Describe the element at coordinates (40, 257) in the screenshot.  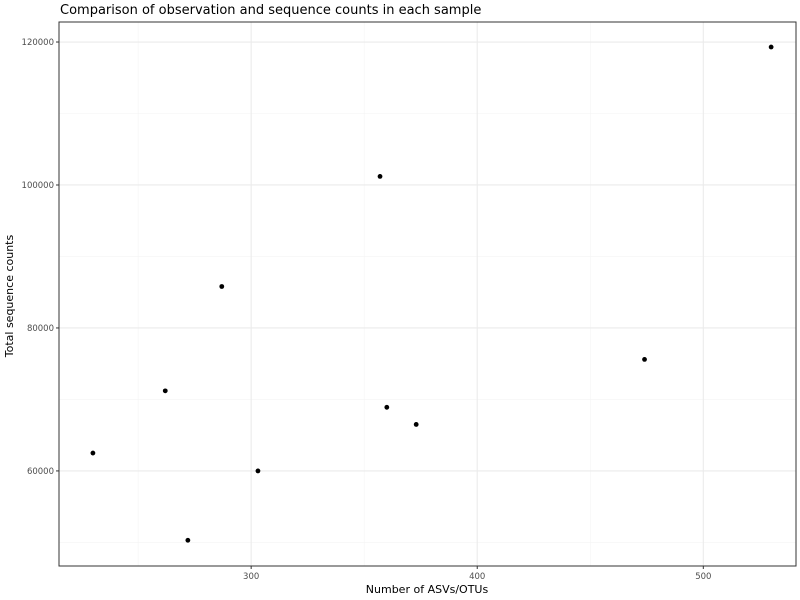
I see `y-axis: 60000 80000 100000 120000` at that location.